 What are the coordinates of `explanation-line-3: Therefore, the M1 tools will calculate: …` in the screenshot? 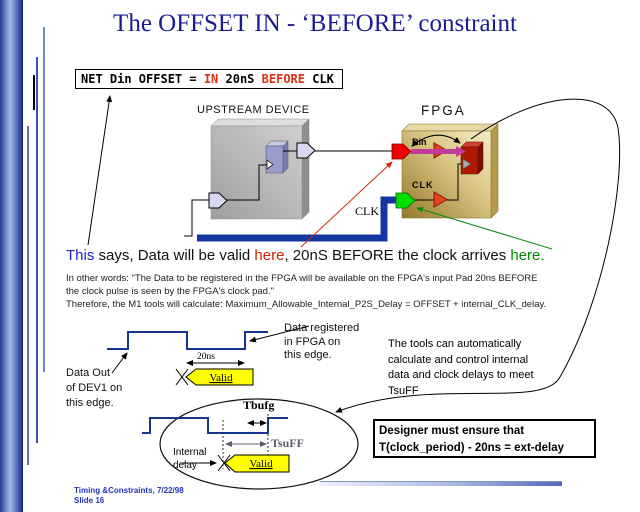 It's located at (306, 304).